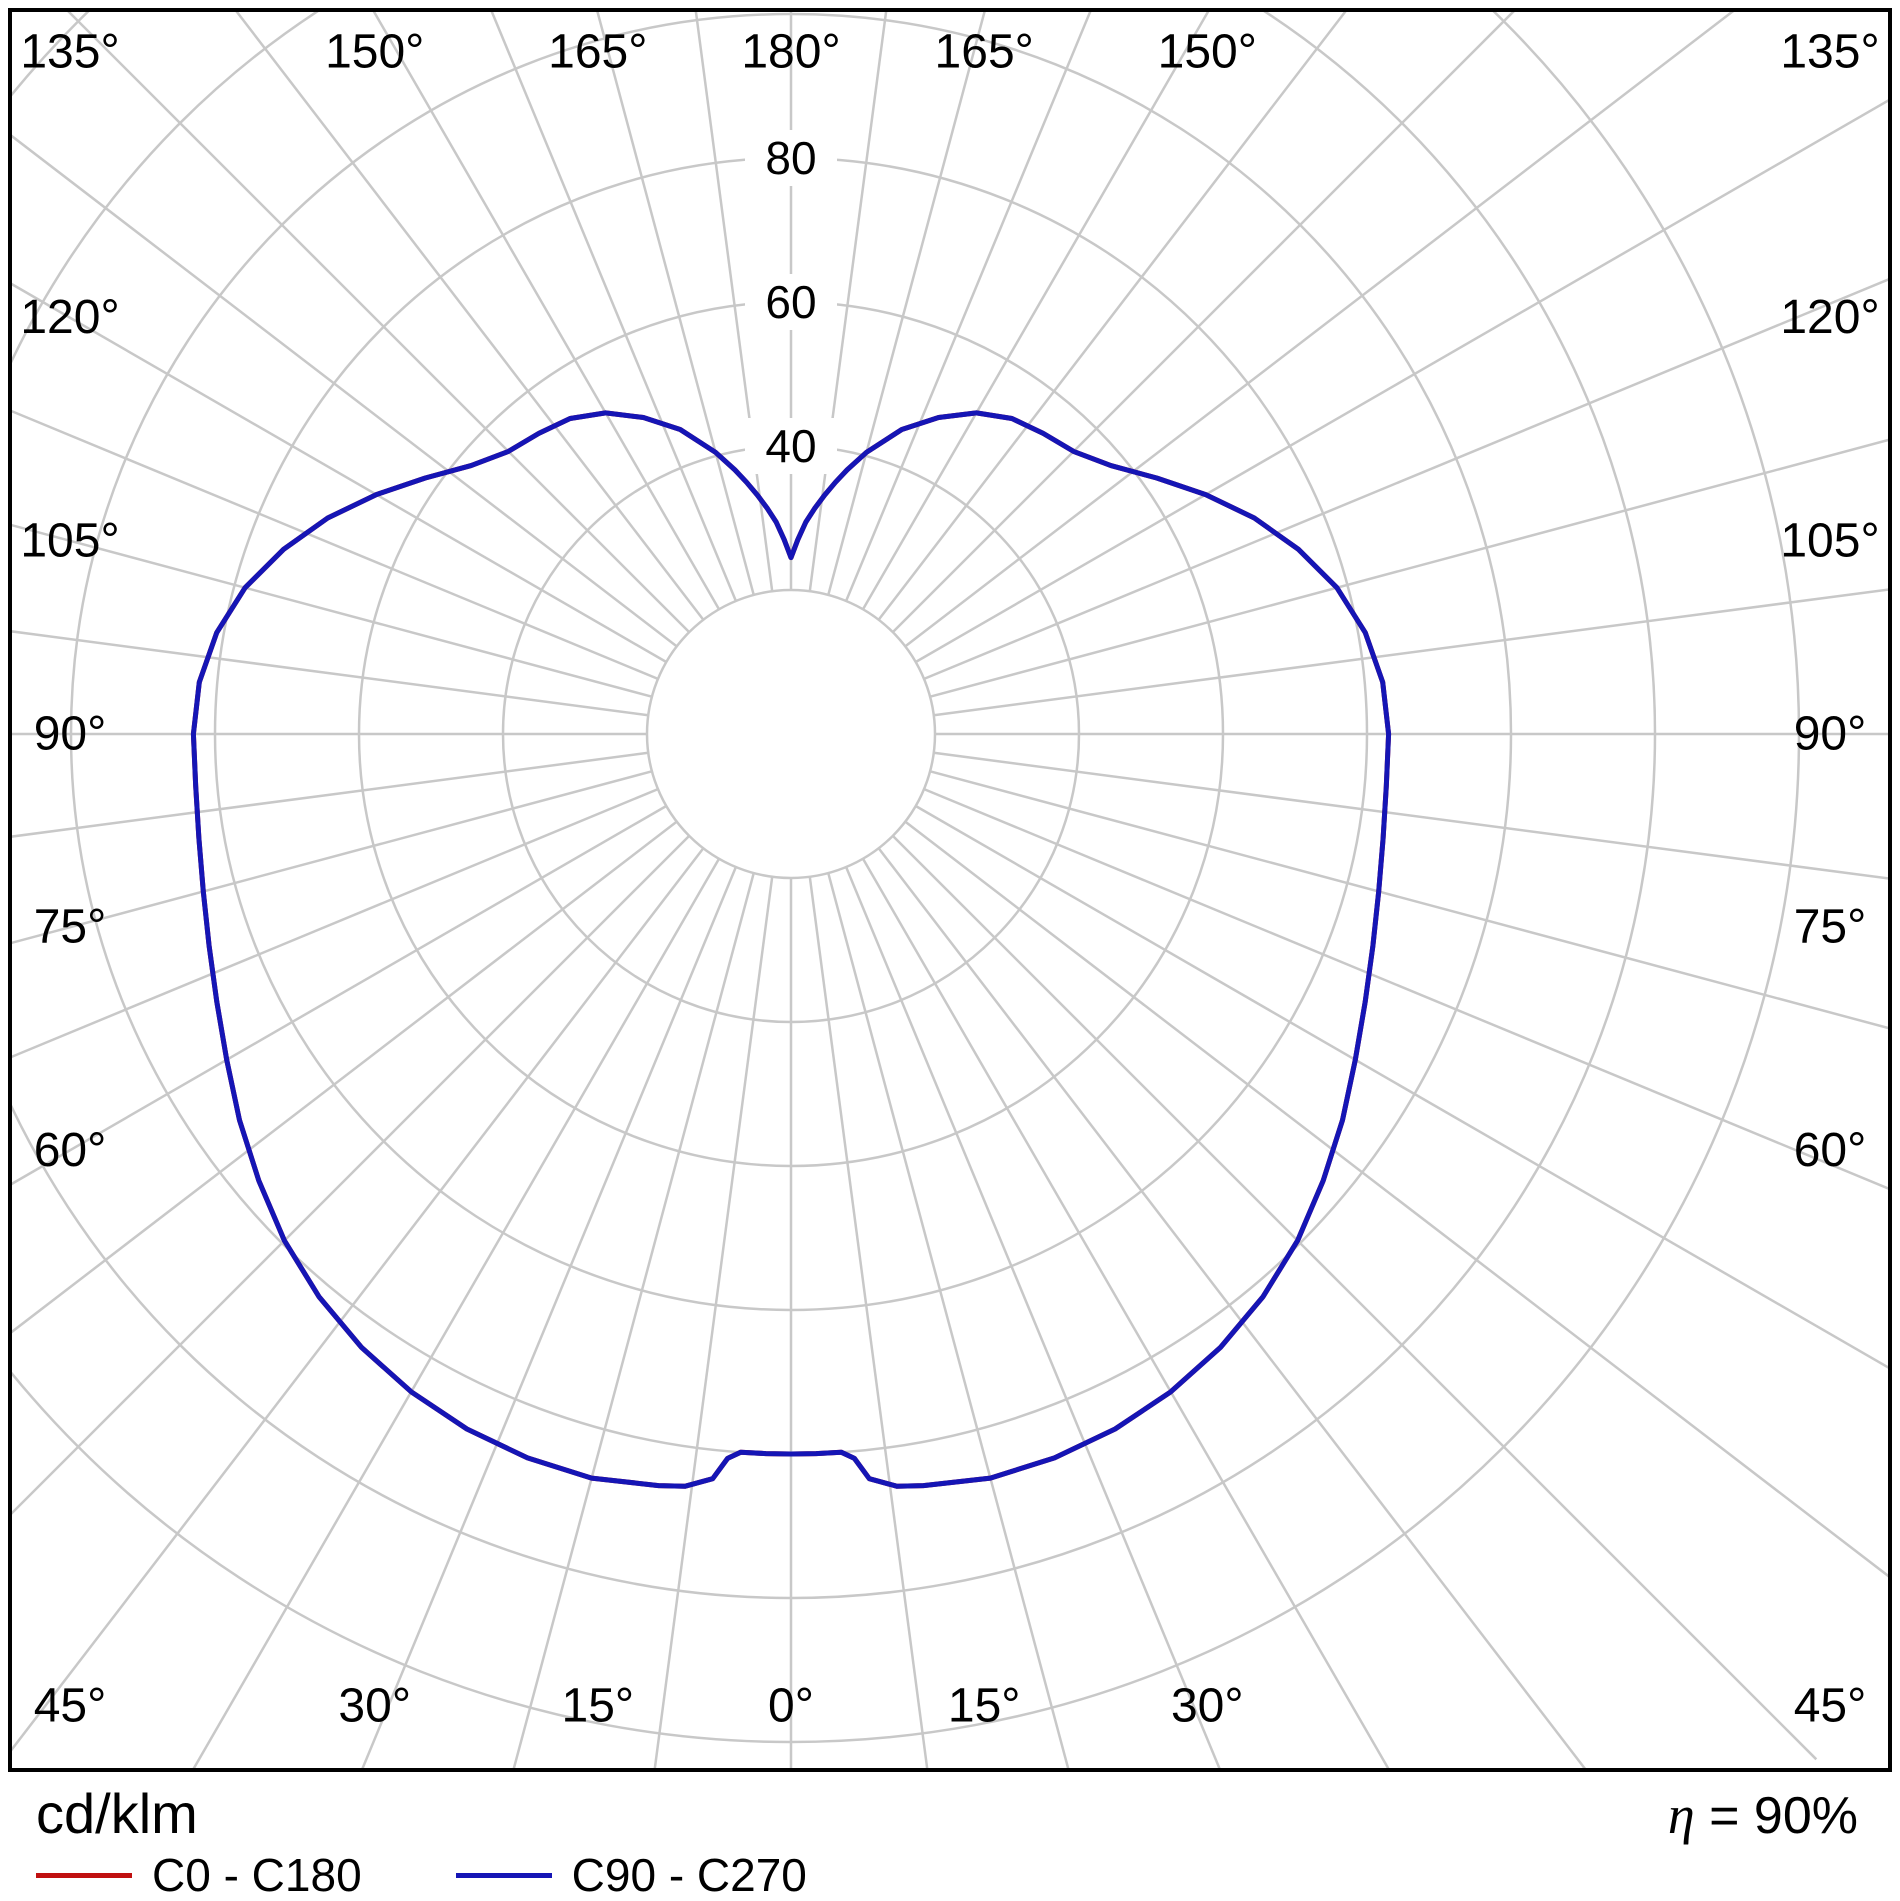 The width and height of the screenshot is (1900, 1901). Describe the element at coordinates (117, 1813) in the screenshot. I see `units-label: cd/klm` at that location.